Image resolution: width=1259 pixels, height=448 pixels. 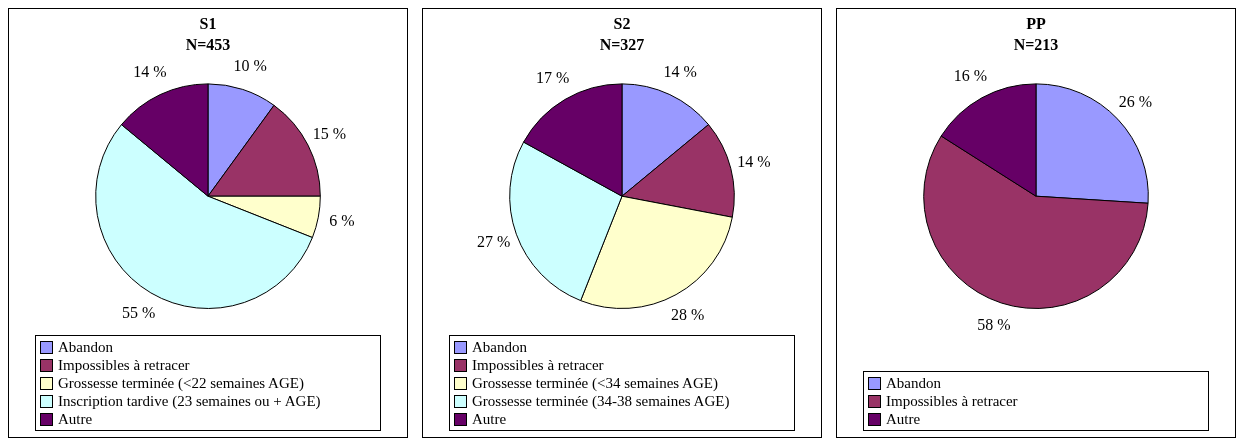 What do you see at coordinates (208, 44) in the screenshot?
I see `chart-subtitle: N=453` at bounding box center [208, 44].